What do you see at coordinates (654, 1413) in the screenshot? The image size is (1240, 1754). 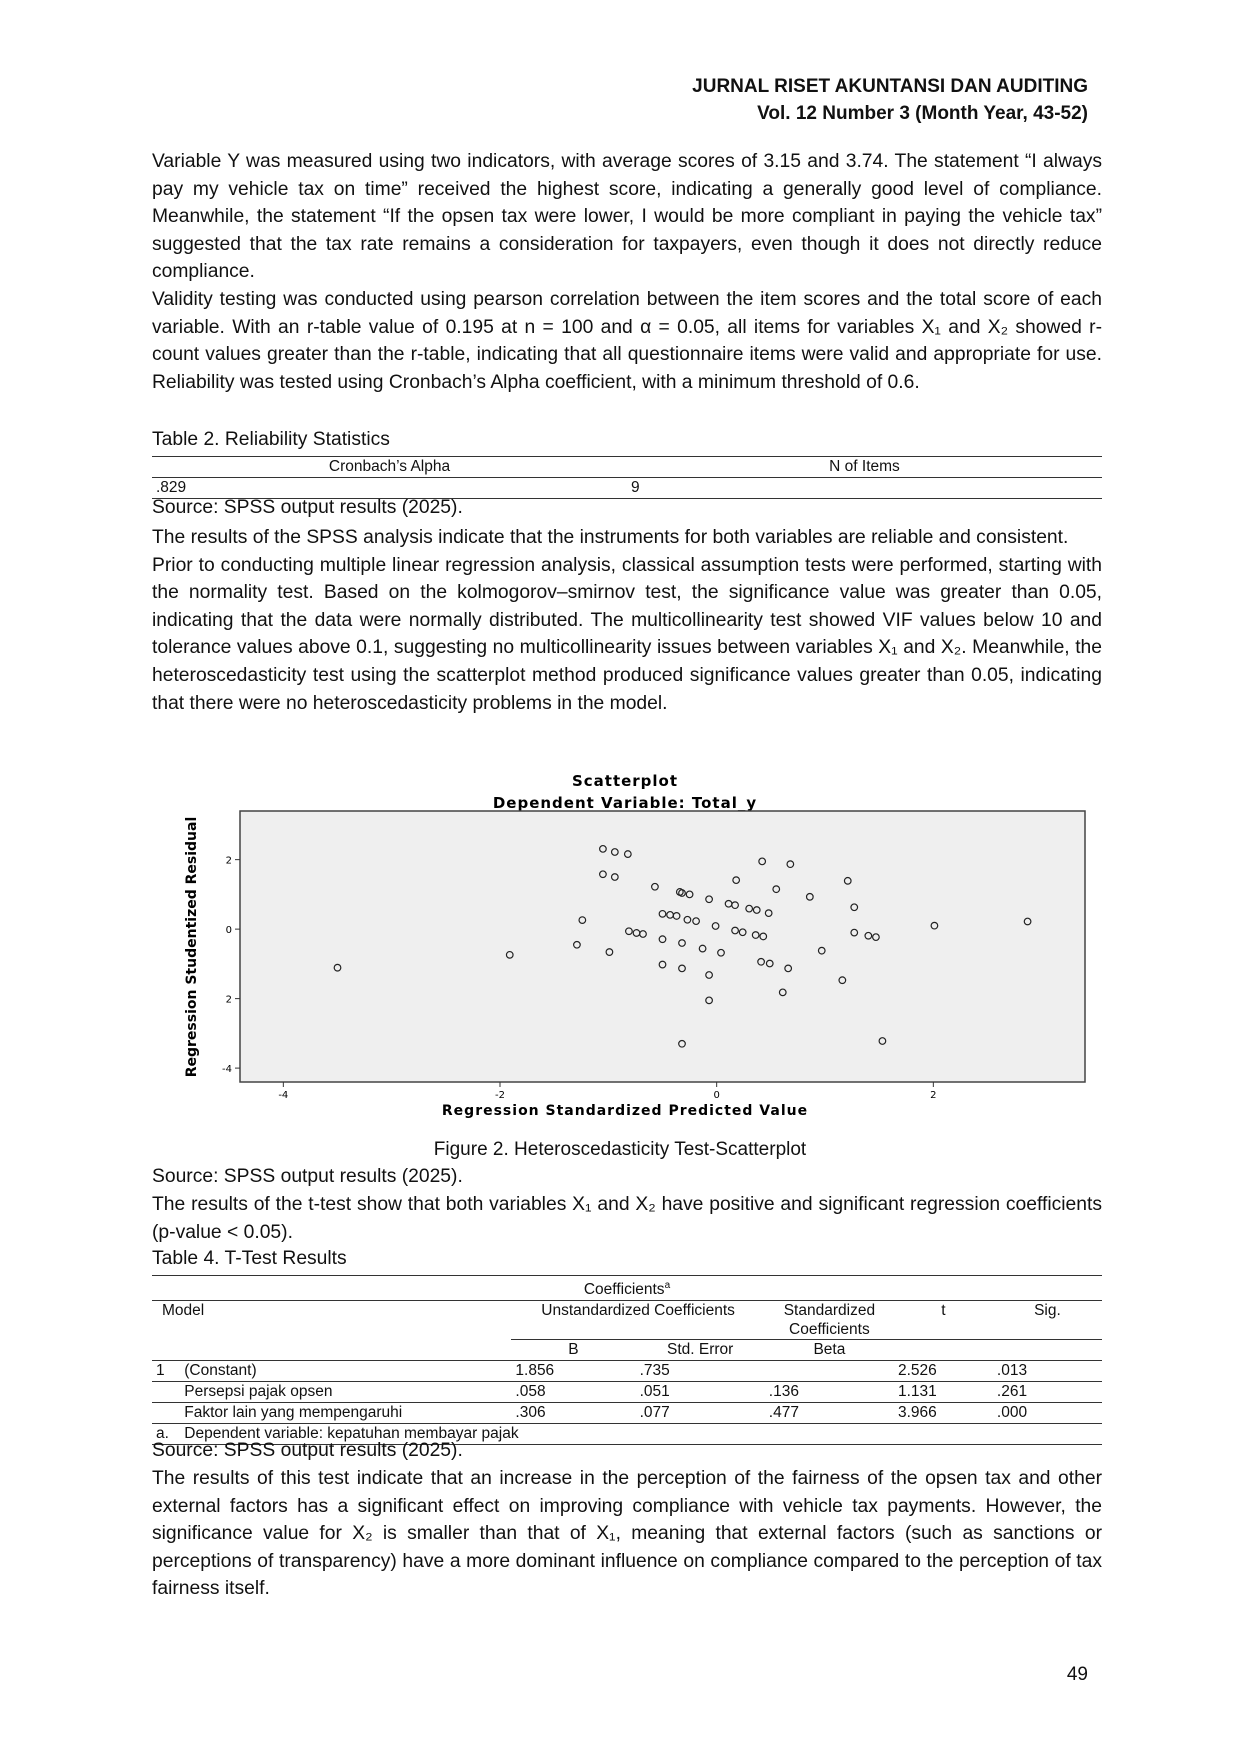 I see `cell: .077` at bounding box center [654, 1413].